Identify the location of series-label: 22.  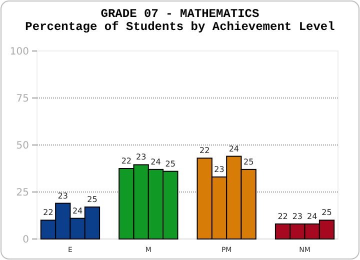
(48, 213).